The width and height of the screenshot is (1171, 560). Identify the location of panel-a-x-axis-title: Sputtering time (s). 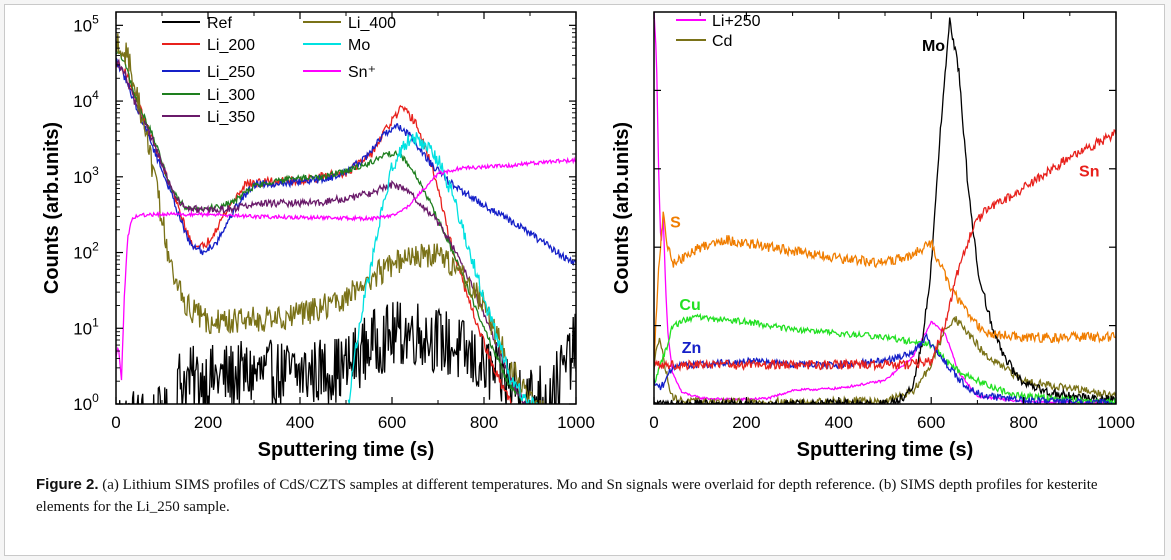
(346, 450).